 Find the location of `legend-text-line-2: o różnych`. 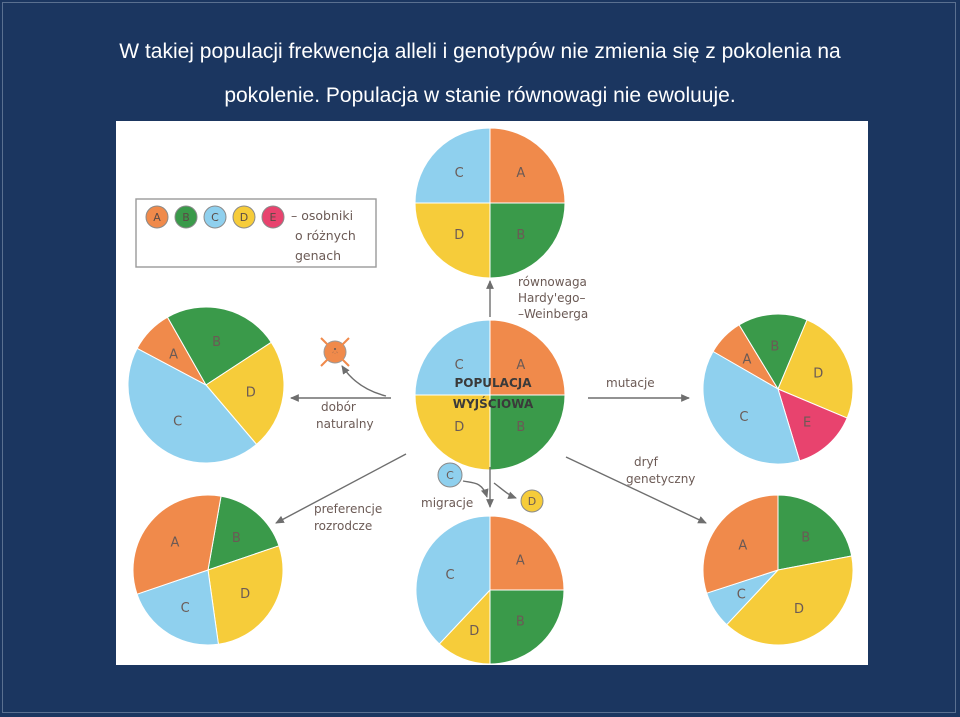

legend-text-line-2: o różnych is located at coordinates (325, 235).